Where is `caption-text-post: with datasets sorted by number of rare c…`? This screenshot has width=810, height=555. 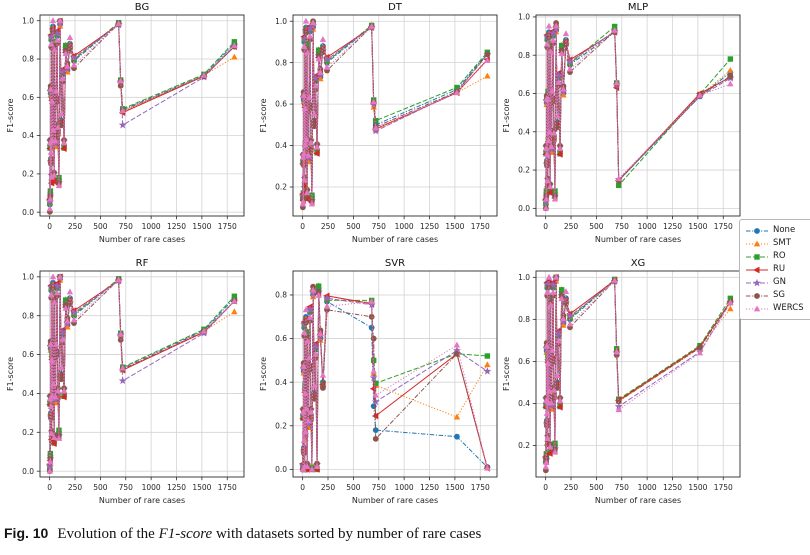 caption-text-post: with datasets sorted by number of rare c… is located at coordinates (347, 534).